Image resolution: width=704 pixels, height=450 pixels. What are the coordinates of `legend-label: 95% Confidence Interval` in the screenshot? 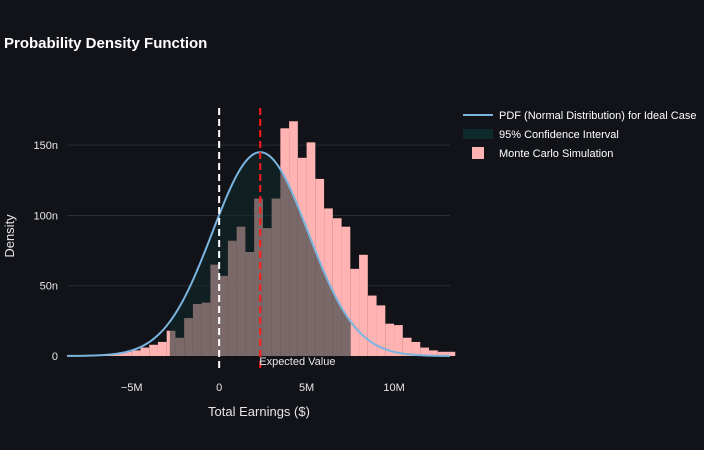 It's located at (559, 135).